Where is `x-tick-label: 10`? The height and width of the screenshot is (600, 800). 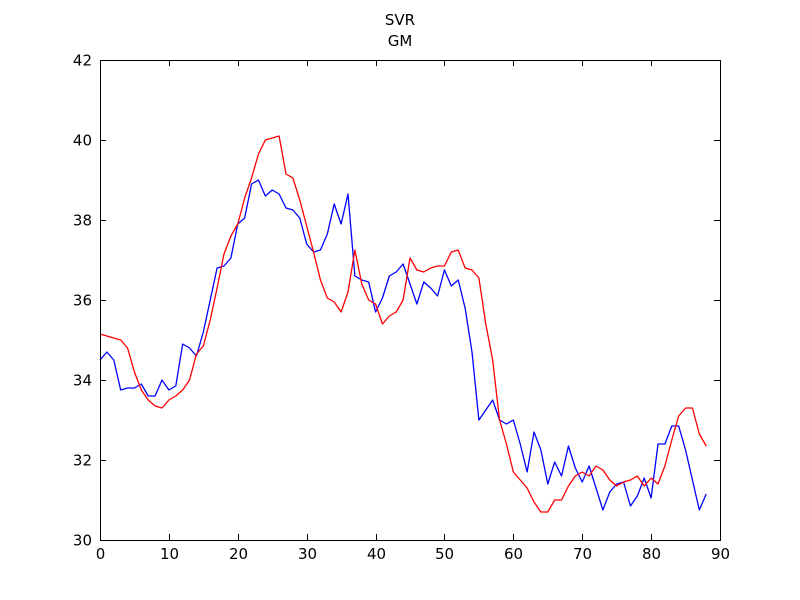
x-tick-label: 10 is located at coordinates (169, 554).